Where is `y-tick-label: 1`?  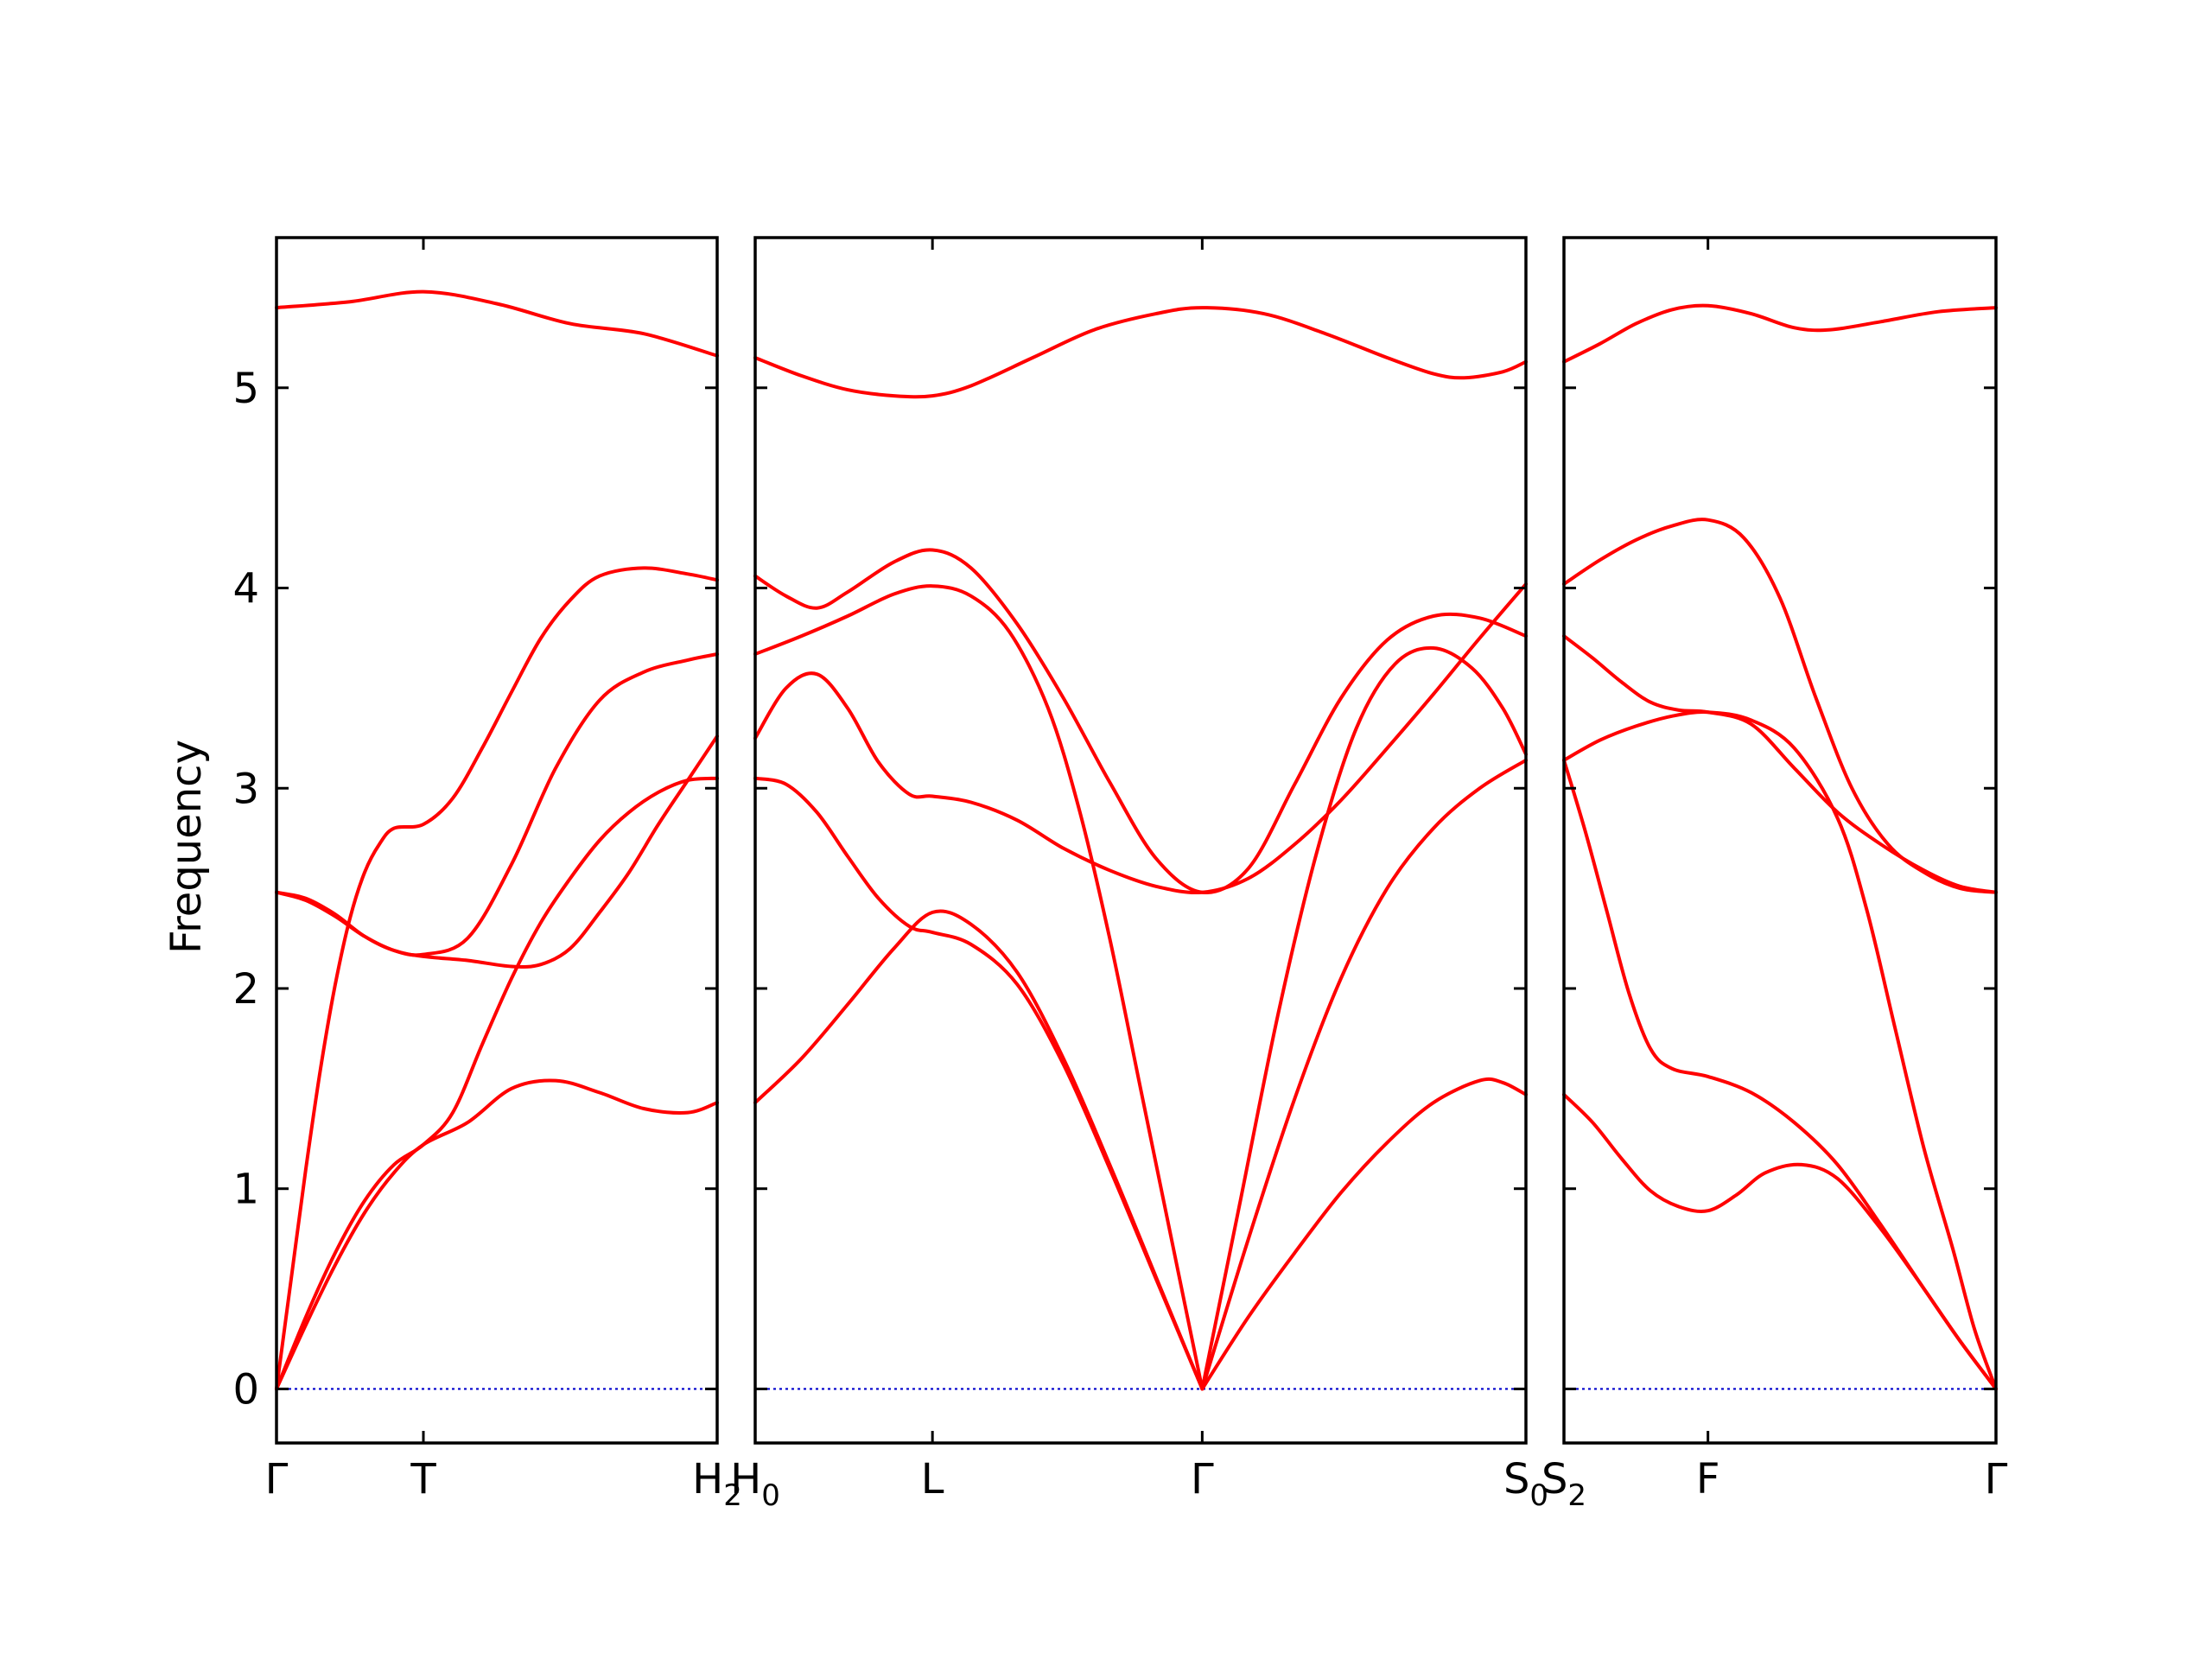 y-tick-label: 1 is located at coordinates (245, 1190).